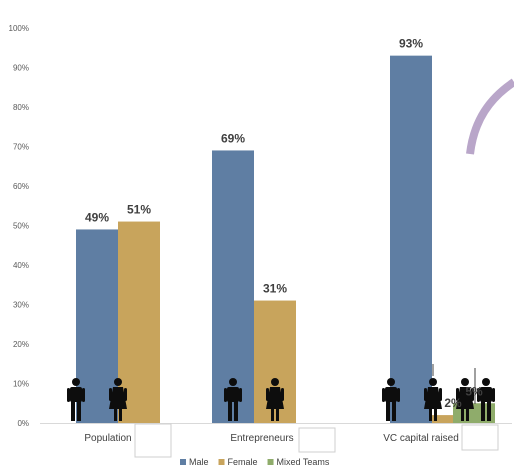 Image resolution: width=514 pixels, height=472 pixels. I want to click on legend-label: Mixed Teams, so click(303, 462).